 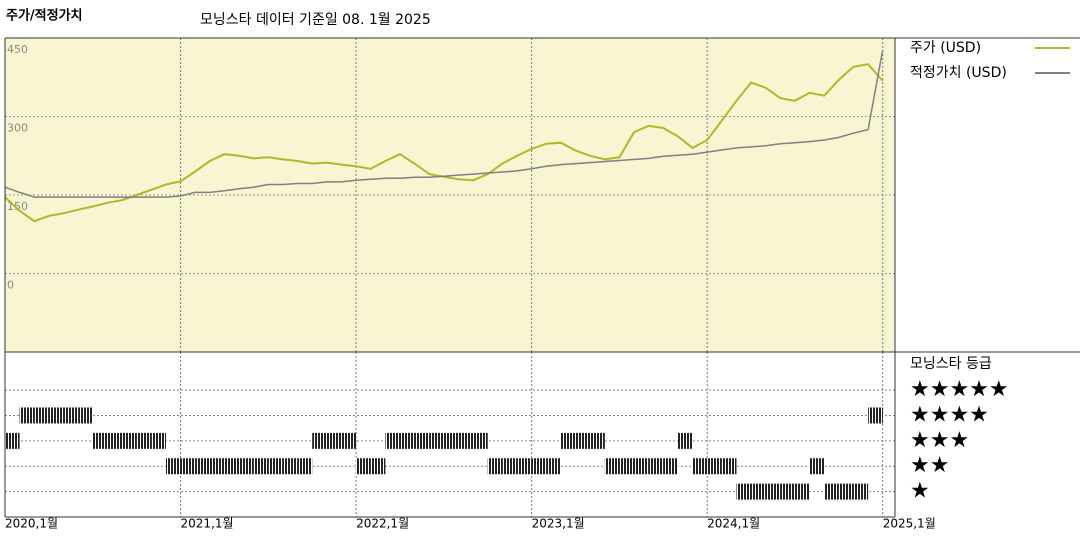 I want to click on rating-label: ★★, so click(x=929, y=465).